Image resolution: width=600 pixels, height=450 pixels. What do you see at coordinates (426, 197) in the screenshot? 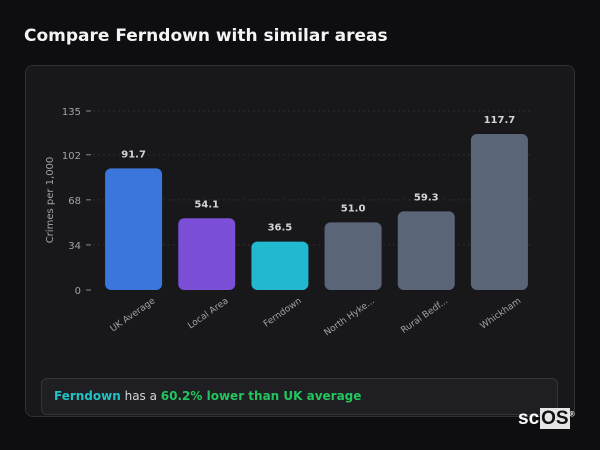
I see `data-label: 59.3` at bounding box center [426, 197].